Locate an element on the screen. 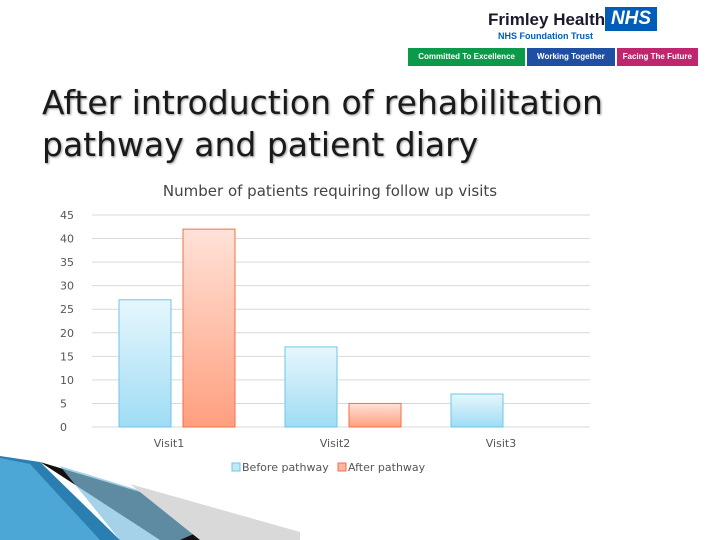  y-tick-label: 40 is located at coordinates (67, 239).